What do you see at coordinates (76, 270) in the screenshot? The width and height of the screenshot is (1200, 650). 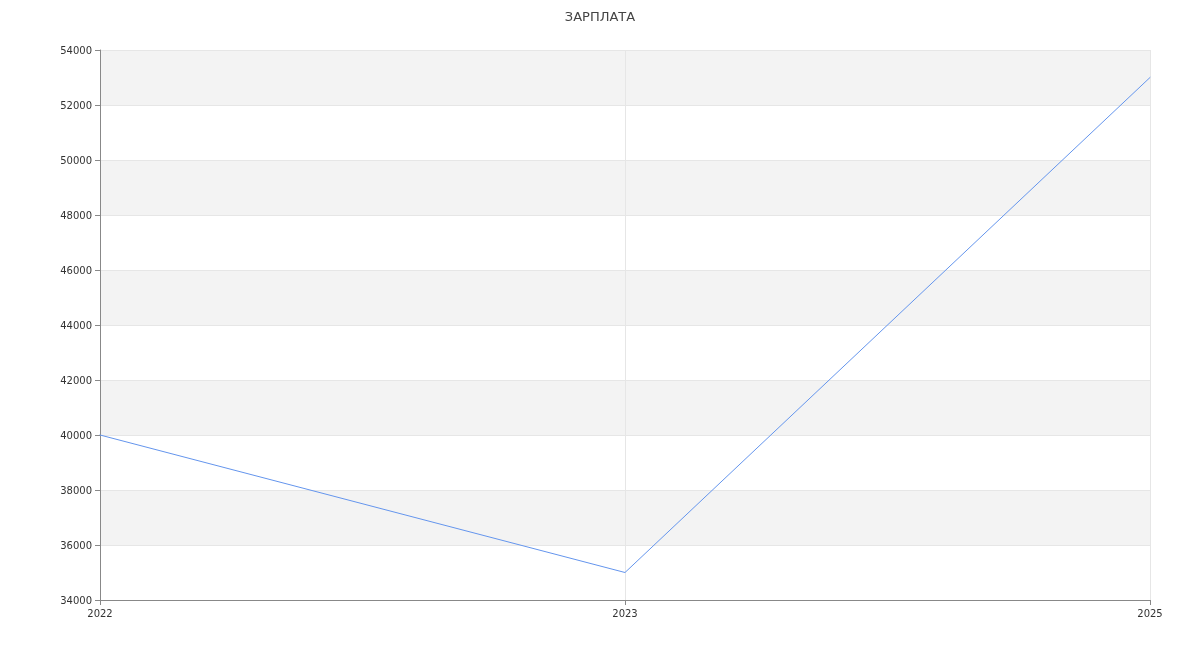 I see `y-tick-label: 46000` at bounding box center [76, 270].